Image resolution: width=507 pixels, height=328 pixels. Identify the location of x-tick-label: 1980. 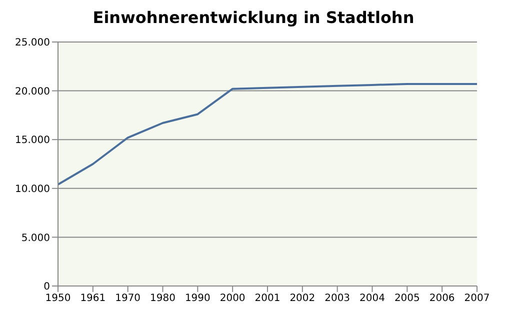
(163, 298).